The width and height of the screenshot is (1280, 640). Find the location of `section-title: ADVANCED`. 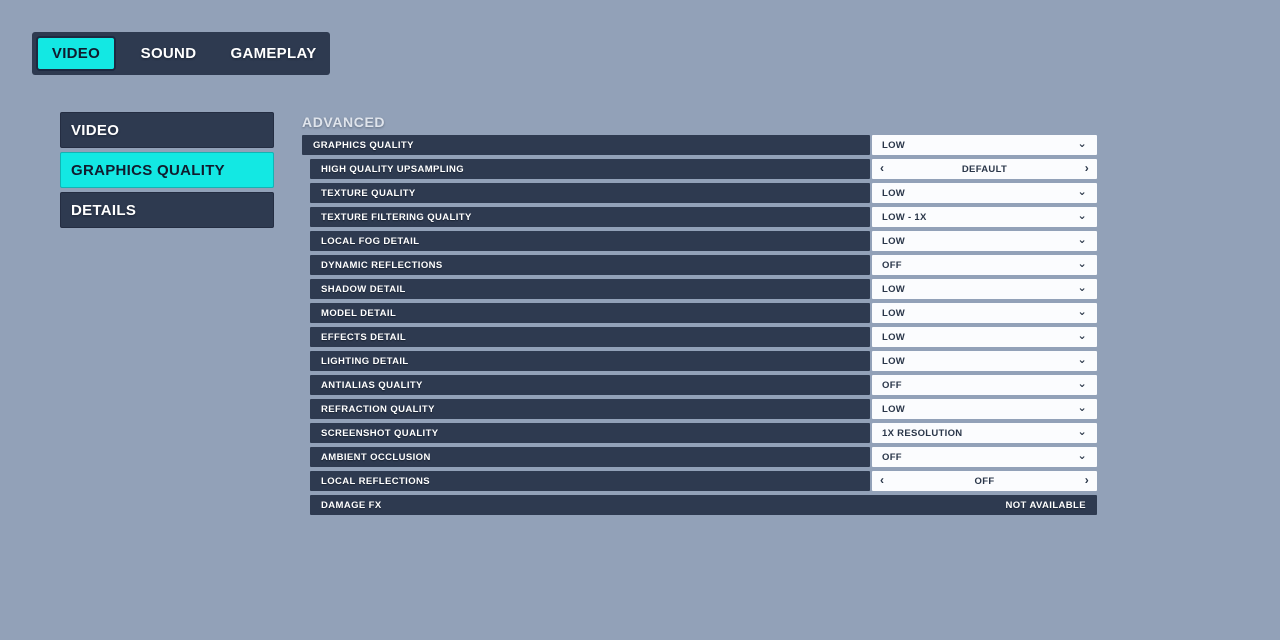

section-title: ADVANCED is located at coordinates (344, 122).